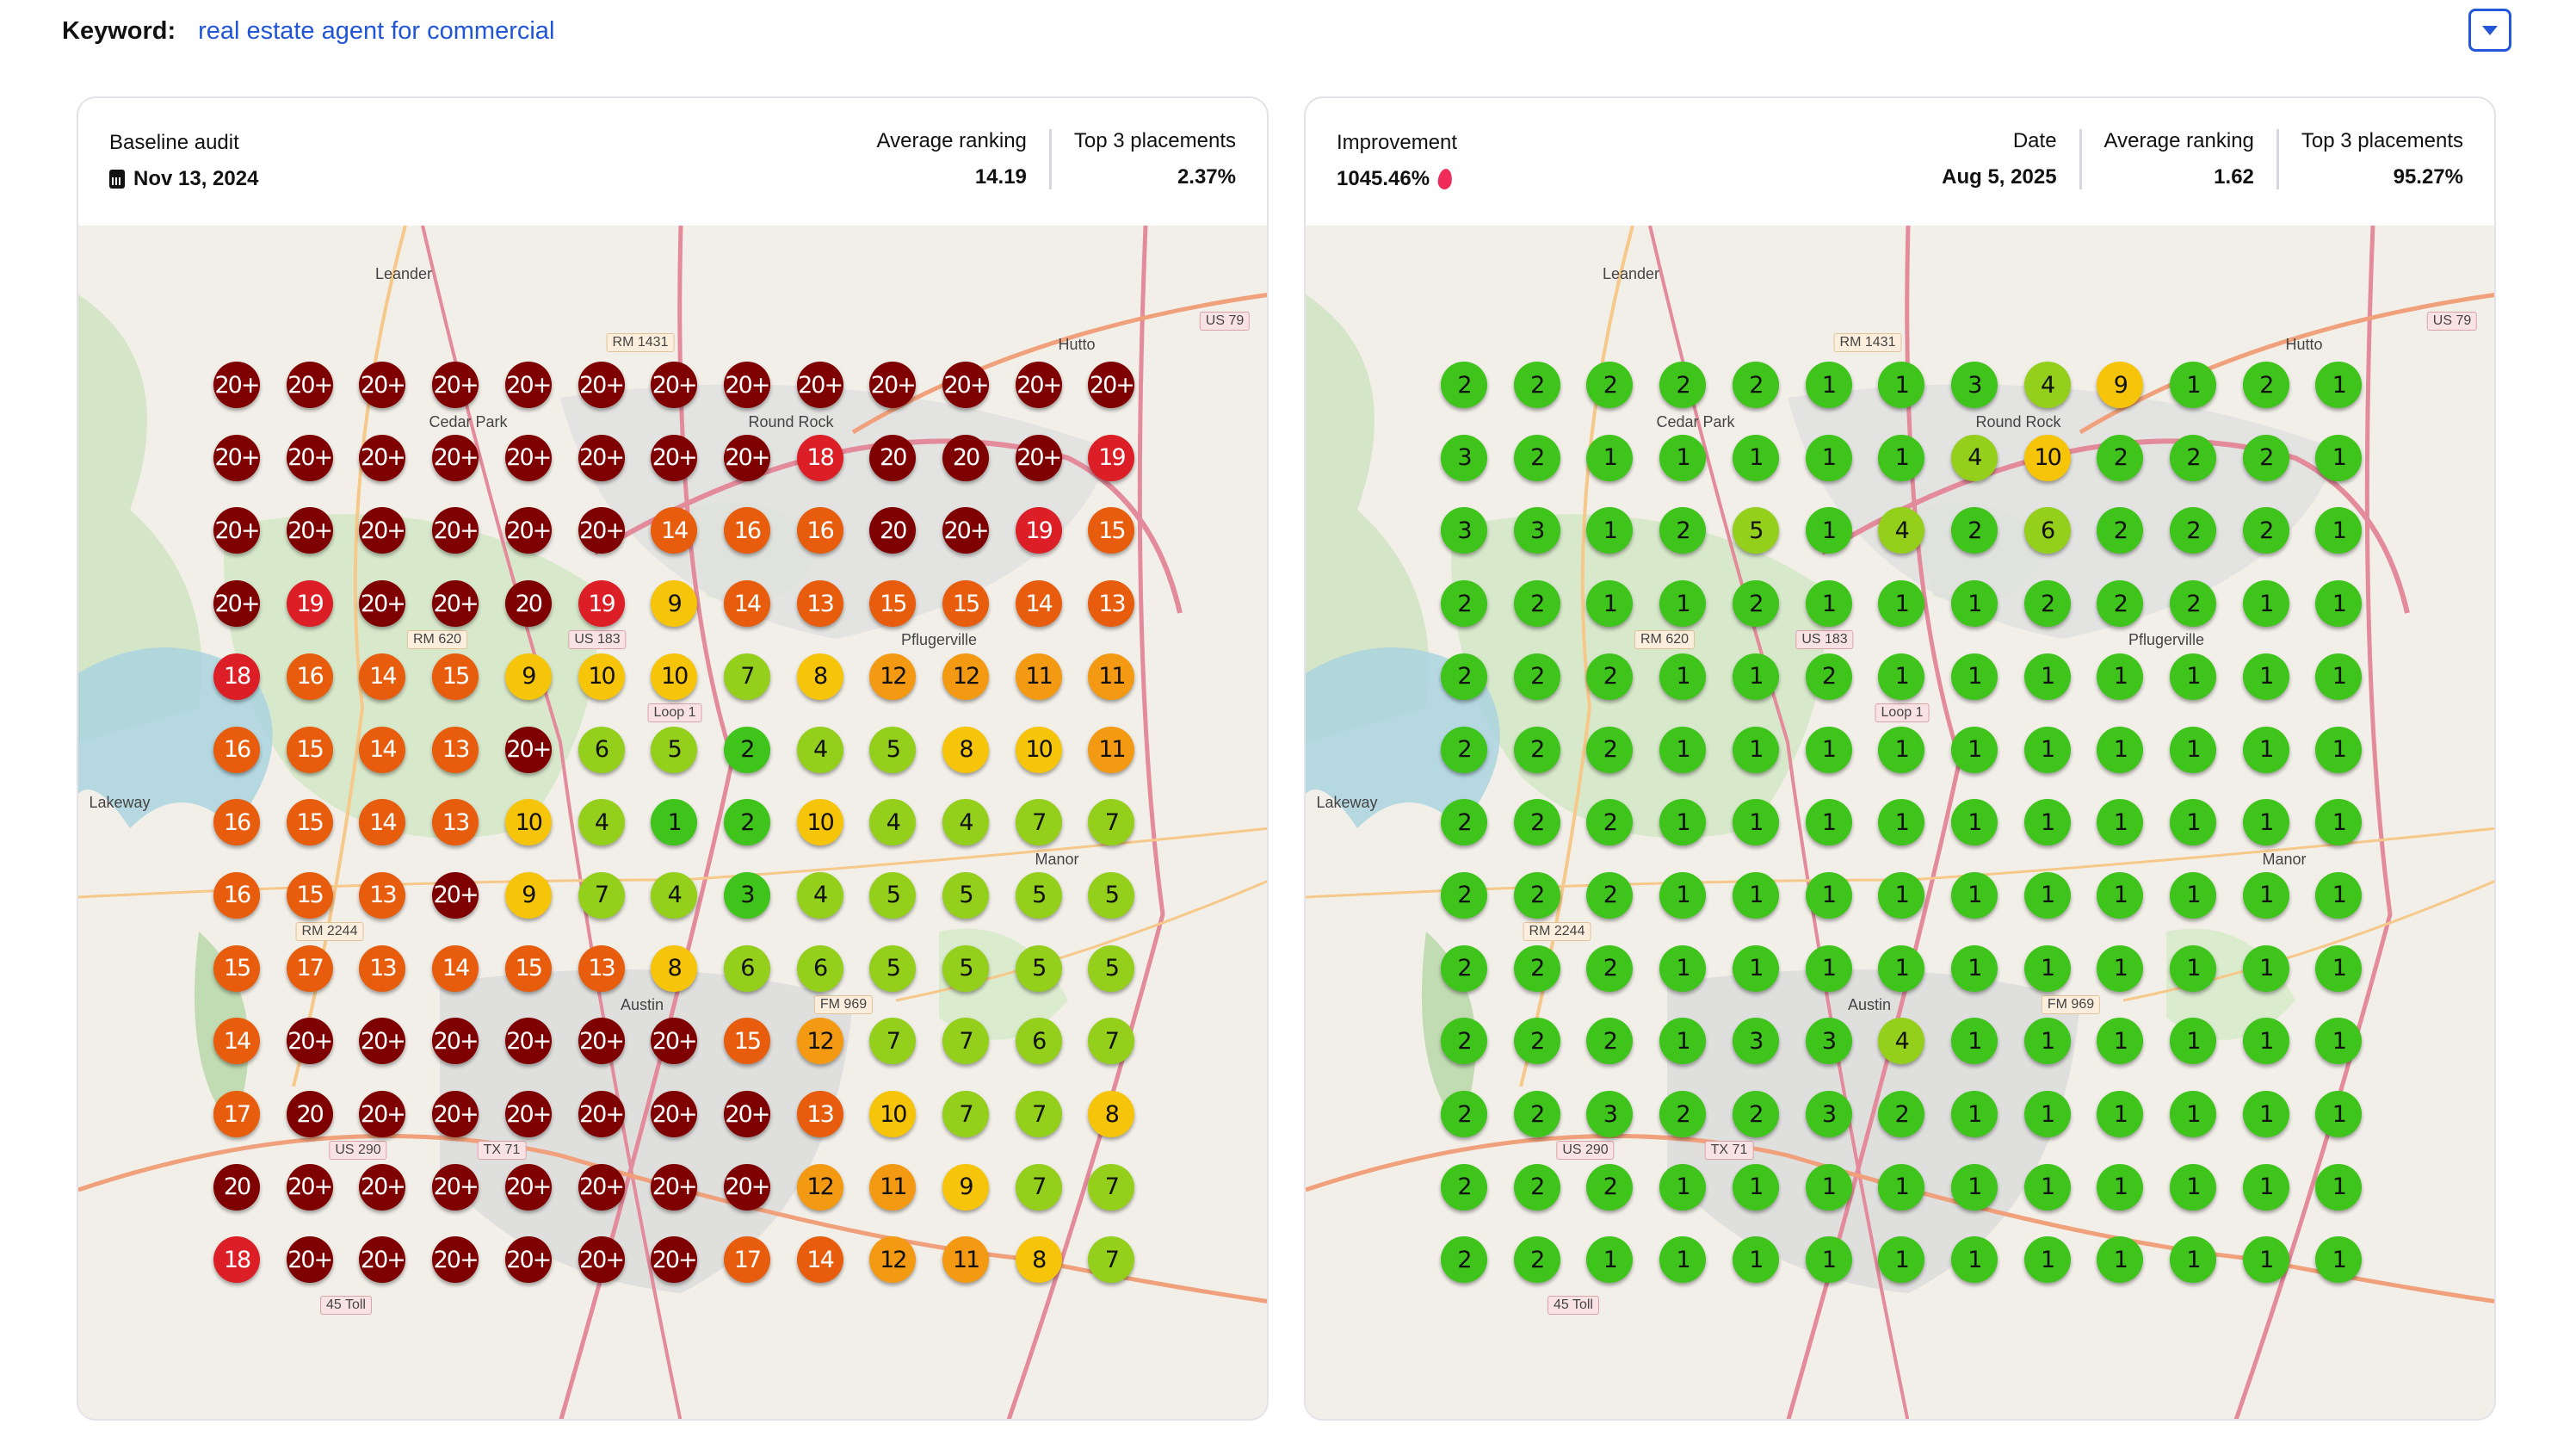 This screenshot has height=1449, width=2576. Describe the element at coordinates (965, 895) in the screenshot. I see `rank-marker: 5` at that location.